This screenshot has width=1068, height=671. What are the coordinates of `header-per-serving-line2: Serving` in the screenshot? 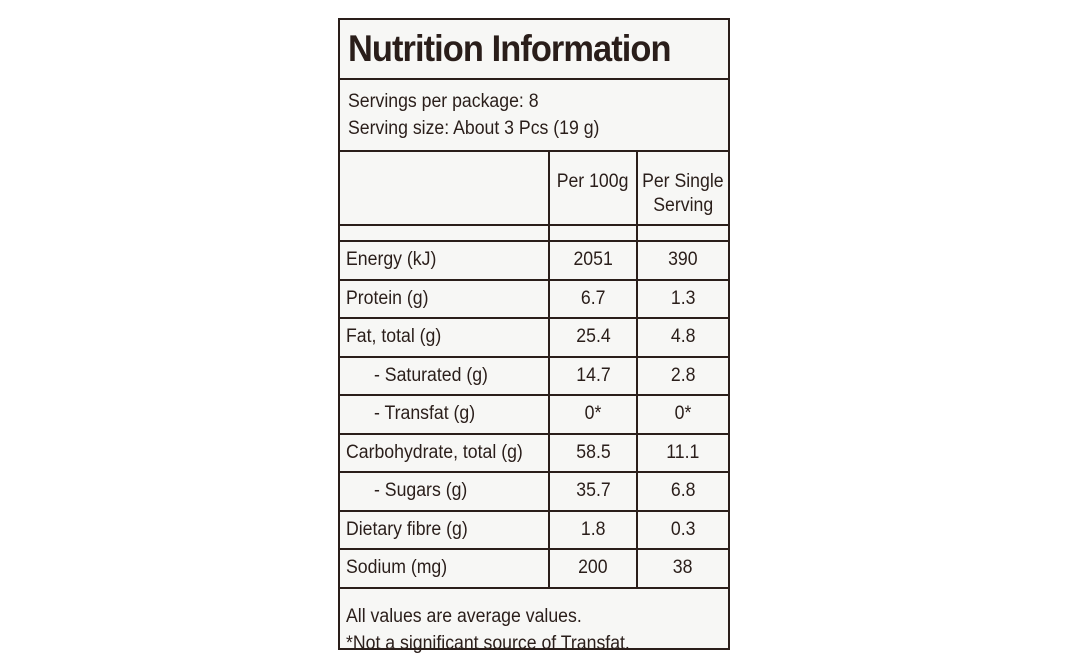 It's located at (683, 205).